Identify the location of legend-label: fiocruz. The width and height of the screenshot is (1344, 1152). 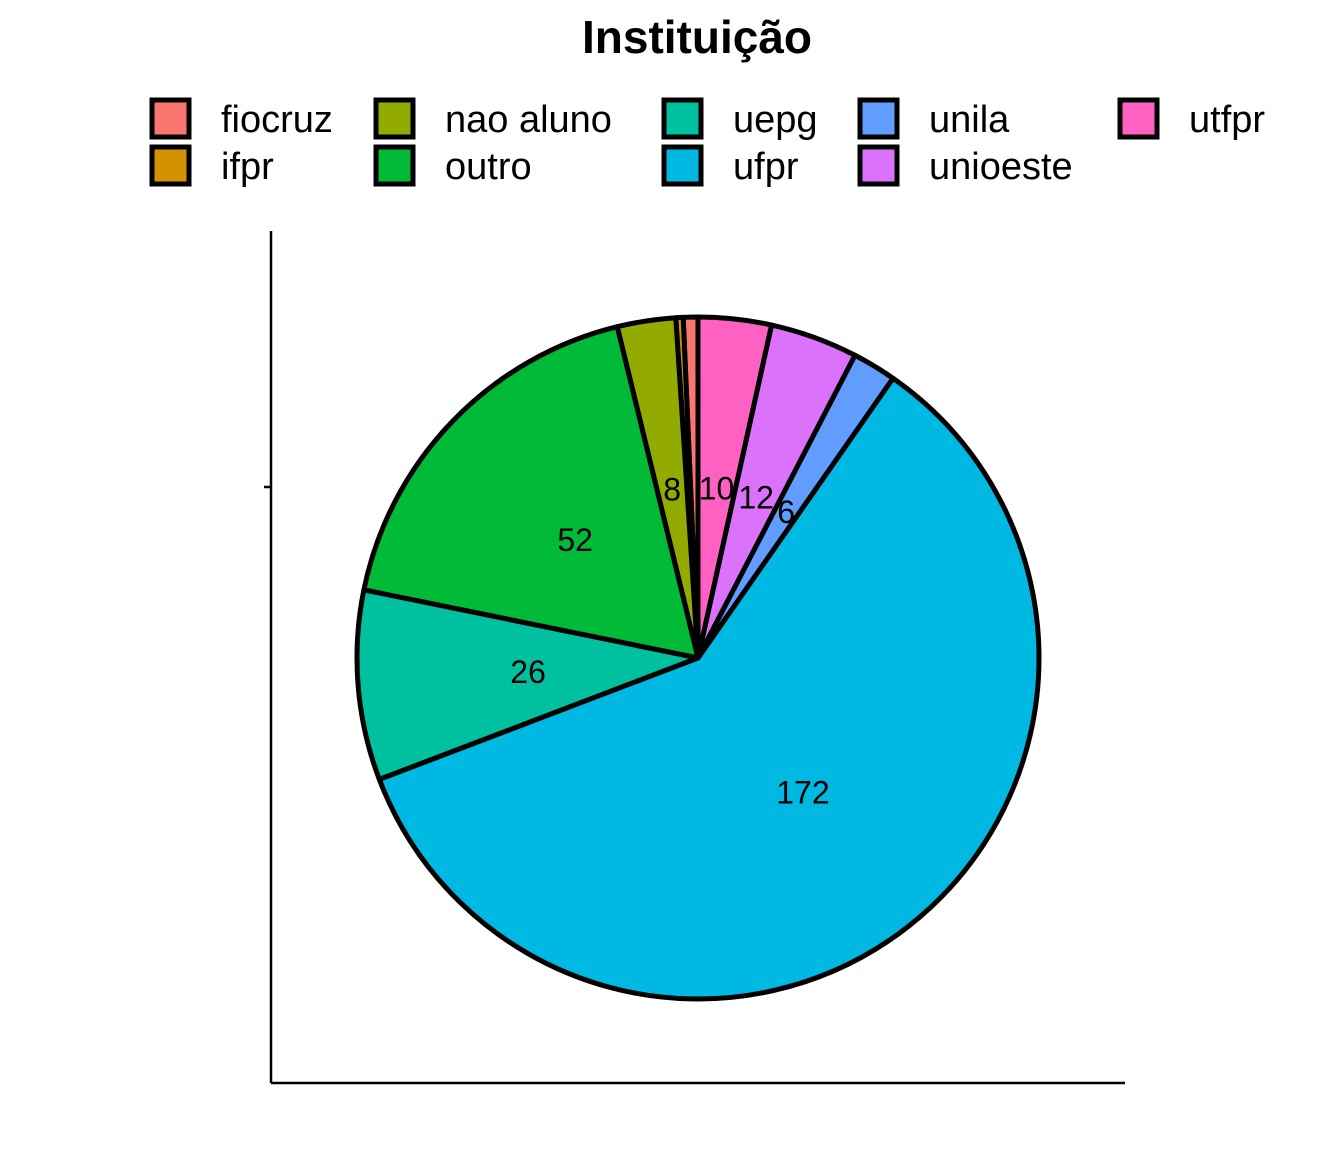
(277, 120).